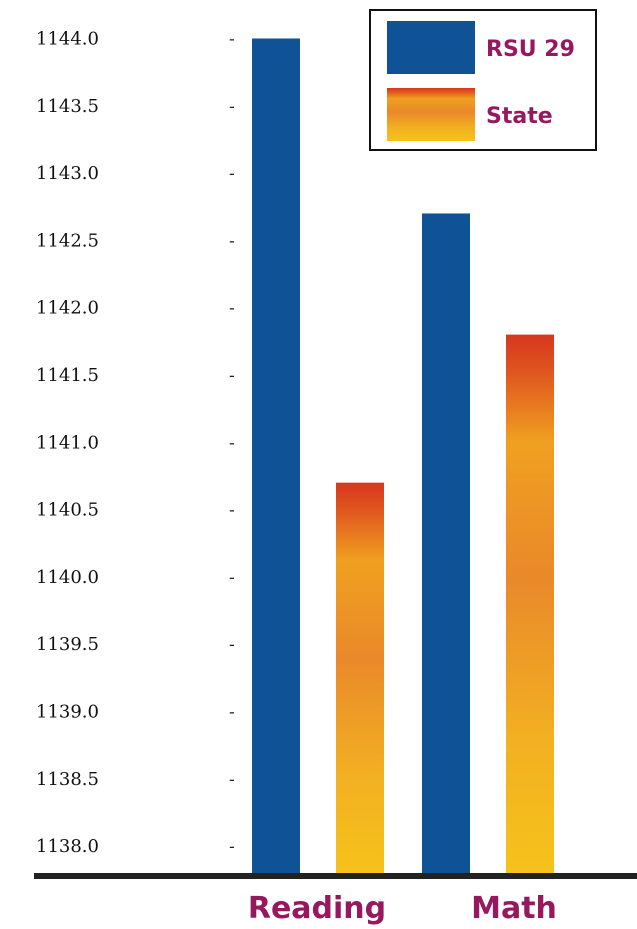  I want to click on bar-state-math, so click(530, 604).